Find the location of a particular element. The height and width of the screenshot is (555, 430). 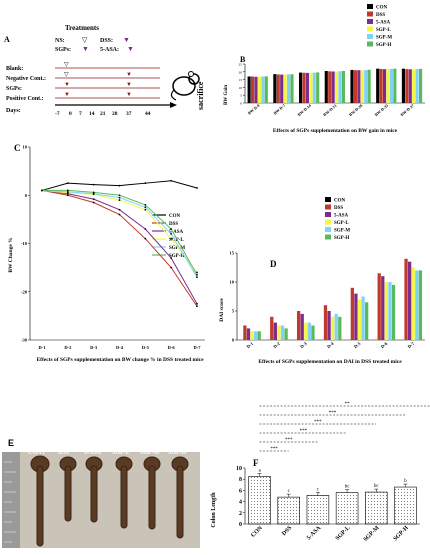

y-tick-label: -30 is located at coordinates (24, 340).